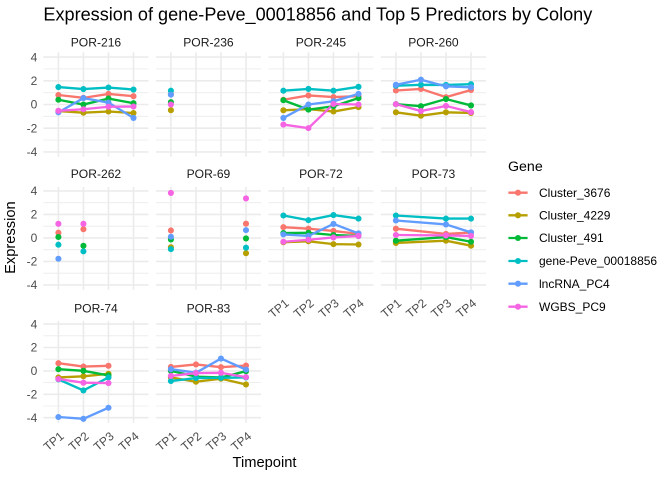 This screenshot has height=480, width=672. I want to click on svg-text: POR-74, so click(96, 308).